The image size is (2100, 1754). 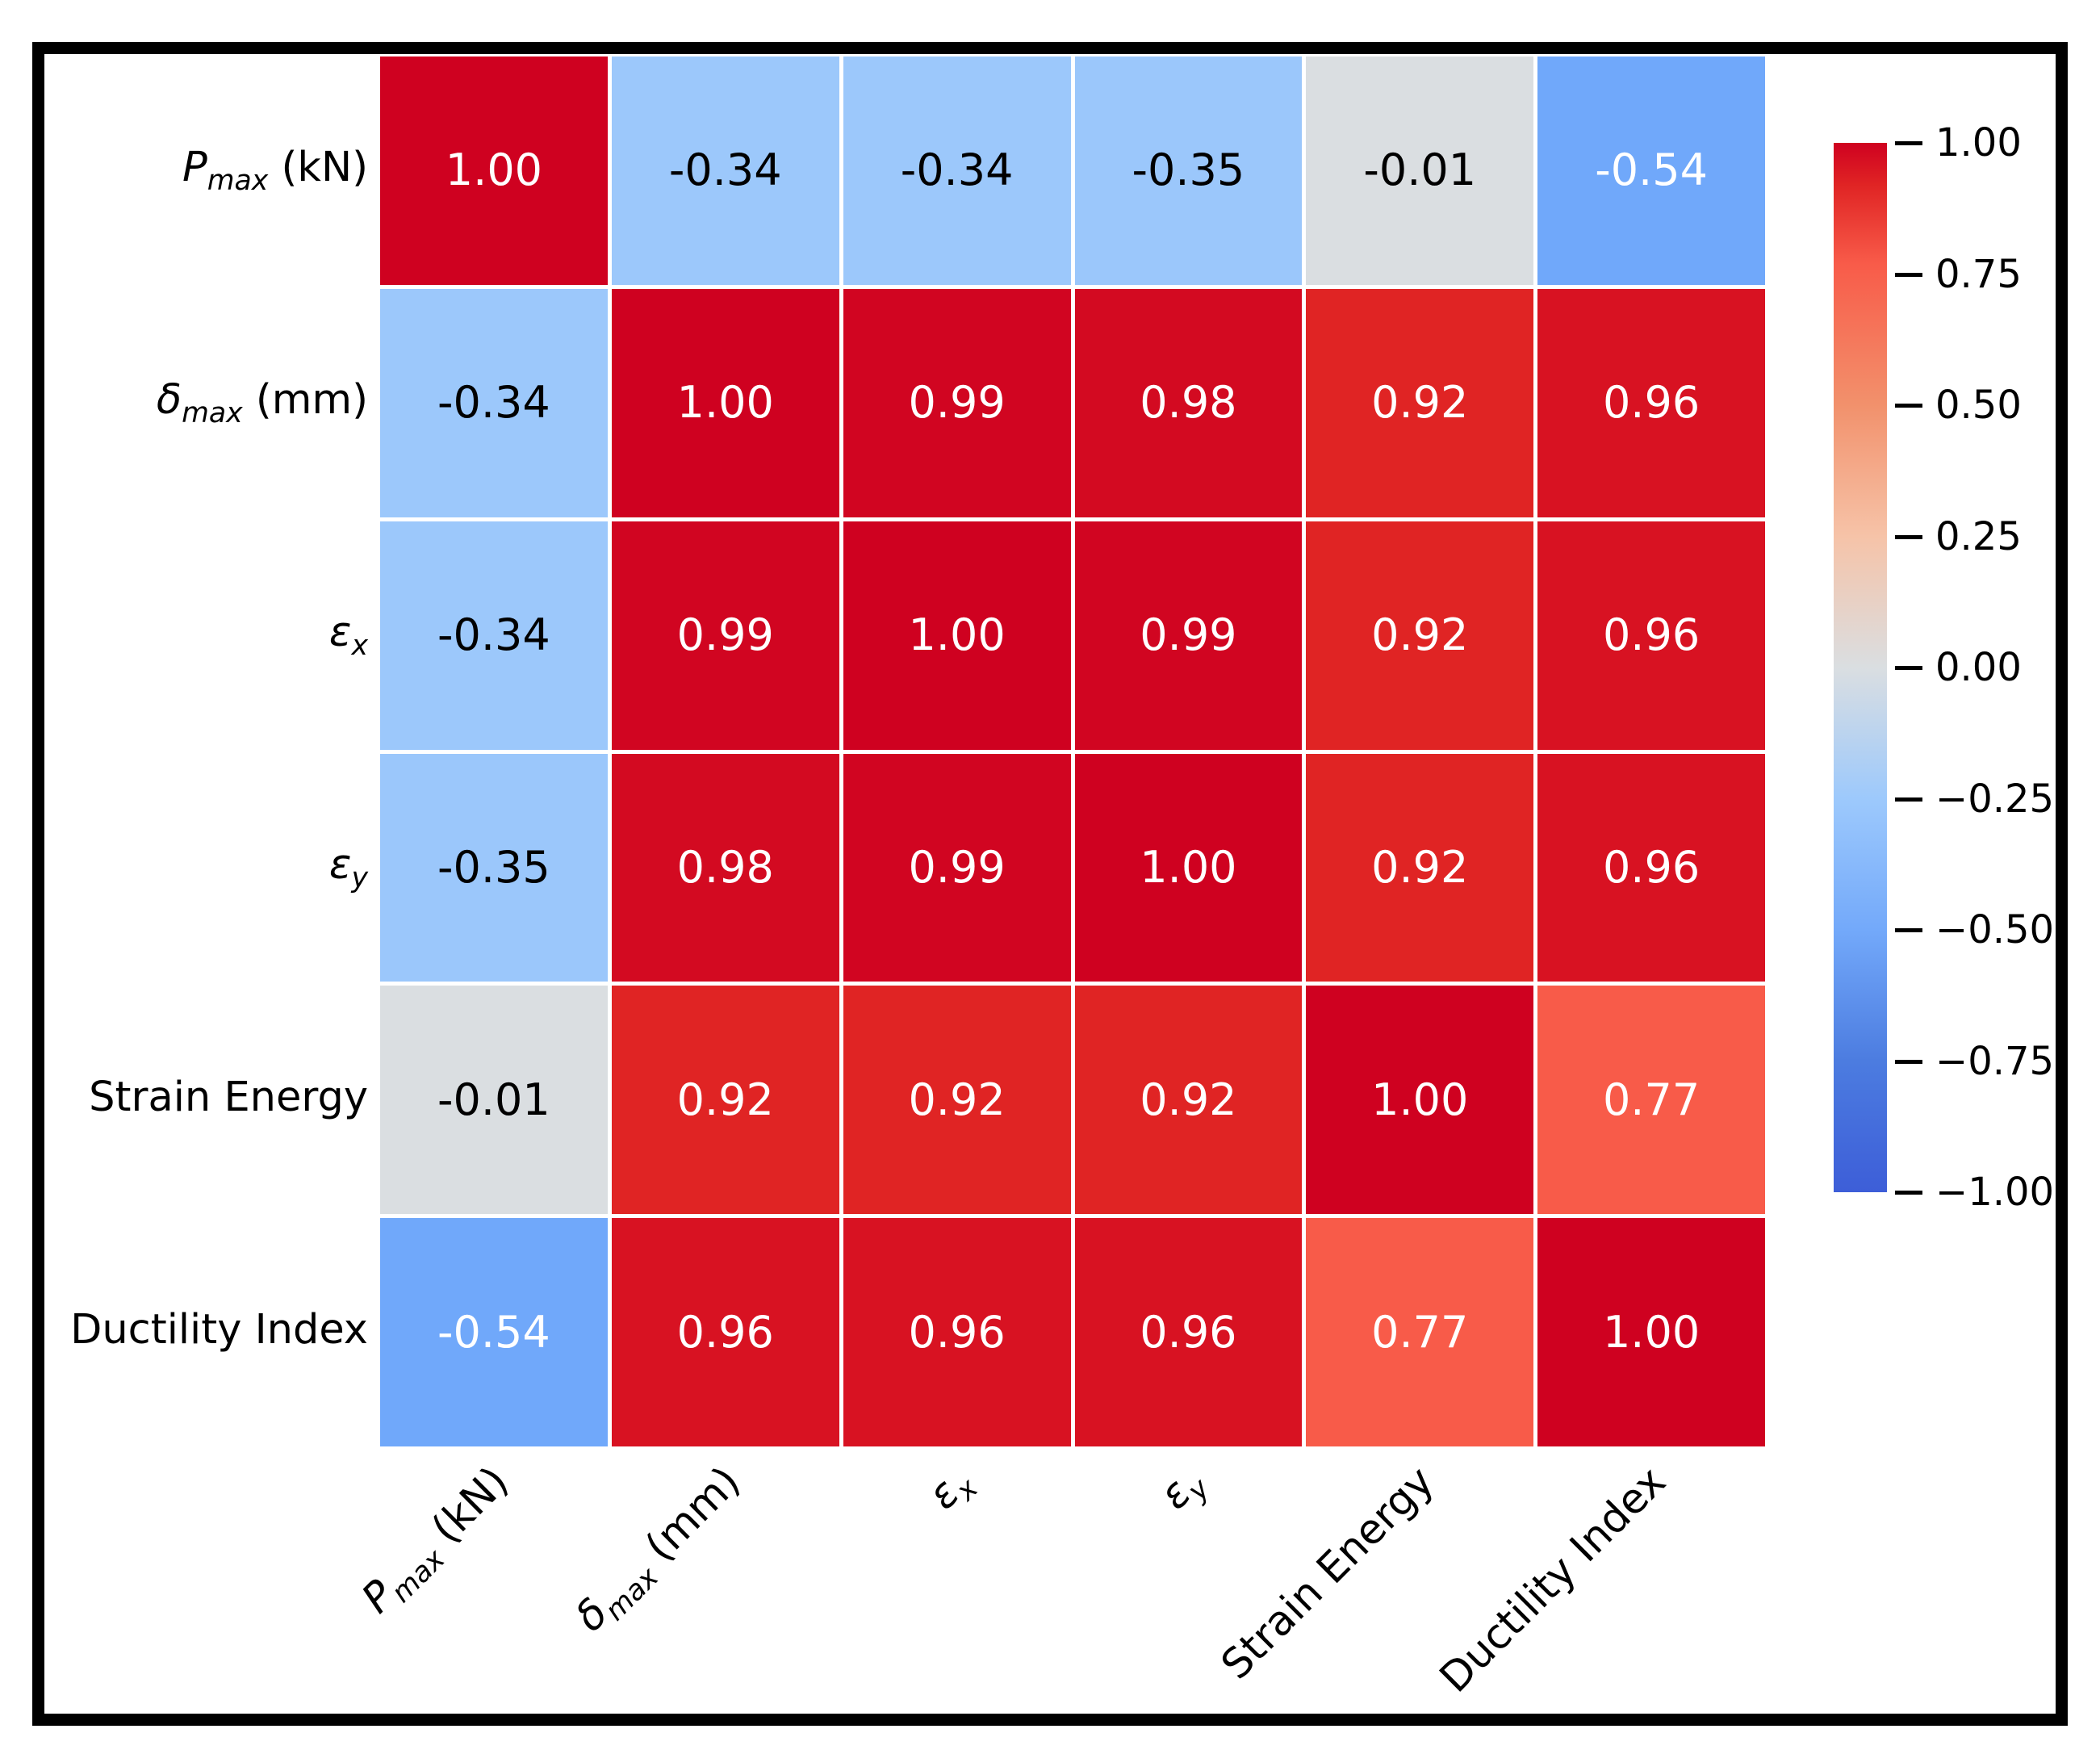 What do you see at coordinates (1995, 1192) in the screenshot?
I see `colorbar-tick-label: −1.00` at bounding box center [1995, 1192].